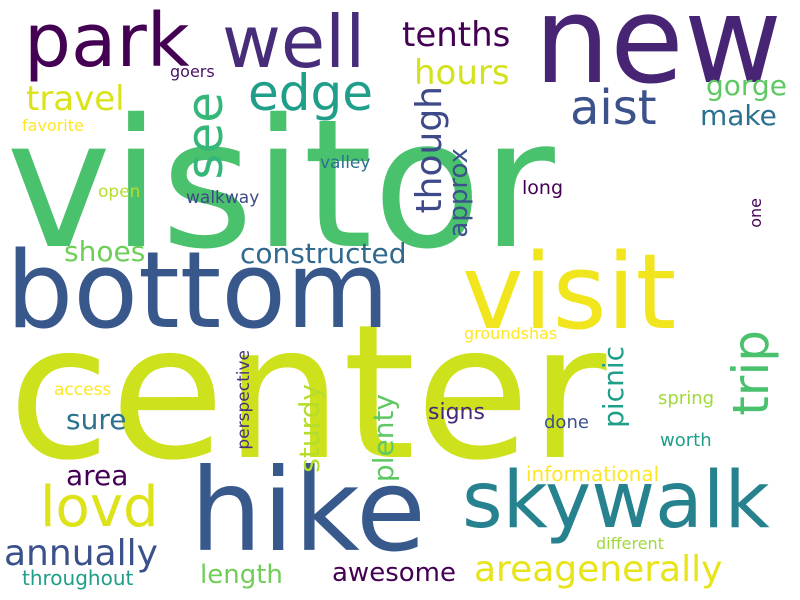 The image size is (800, 600). What do you see at coordinates (107, 42) in the screenshot?
I see `word-park: park` at bounding box center [107, 42].